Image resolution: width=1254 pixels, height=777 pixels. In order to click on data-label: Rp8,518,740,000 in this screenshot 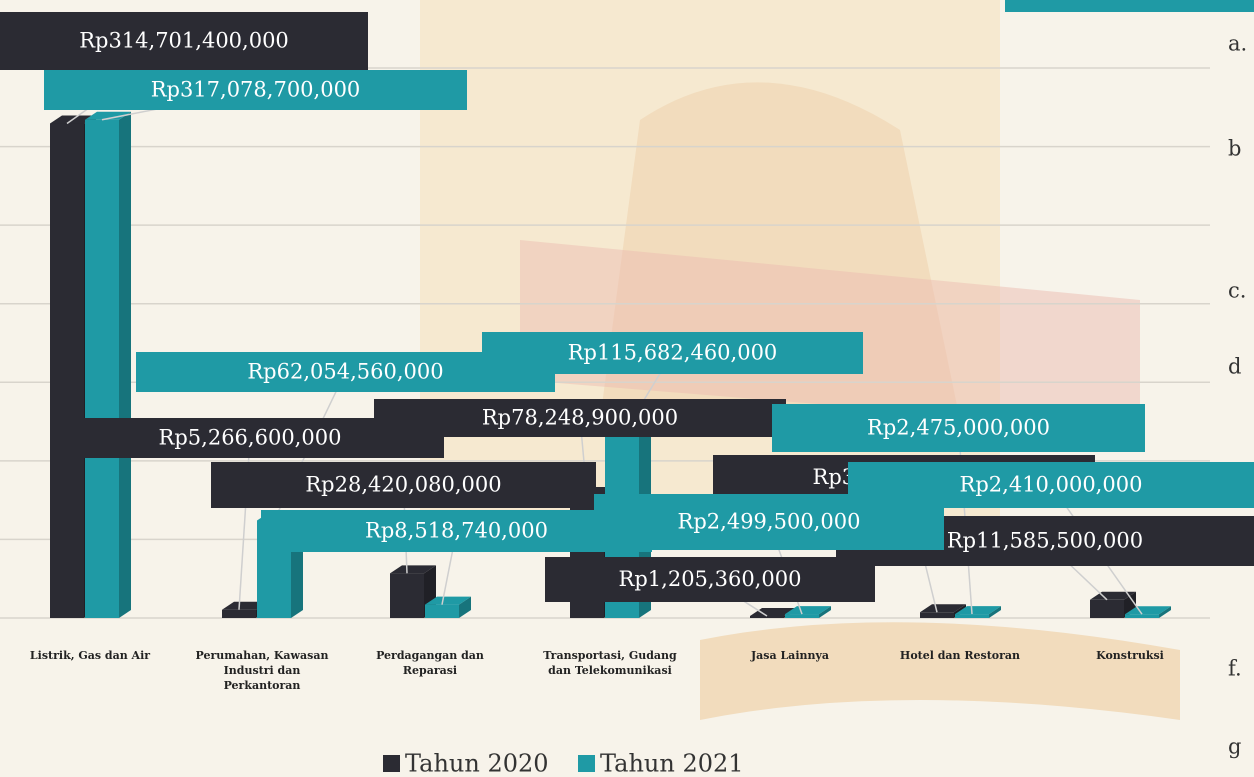, I will do `click(456, 531)`.